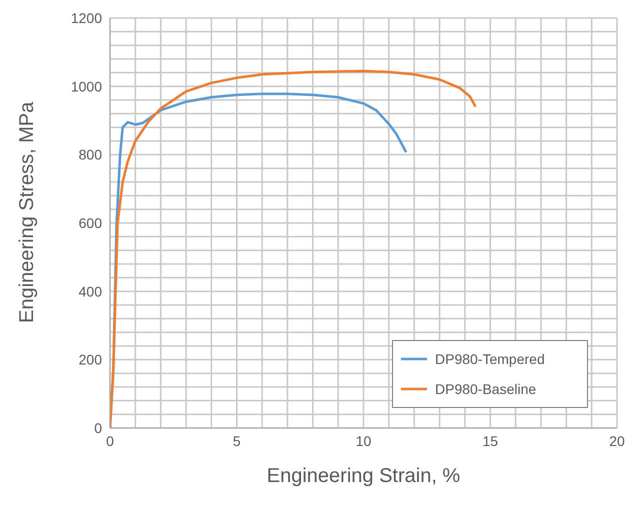 Image resolution: width=637 pixels, height=508 pixels. Describe the element at coordinates (90, 291) in the screenshot. I see `y-tick-label: 400` at that location.